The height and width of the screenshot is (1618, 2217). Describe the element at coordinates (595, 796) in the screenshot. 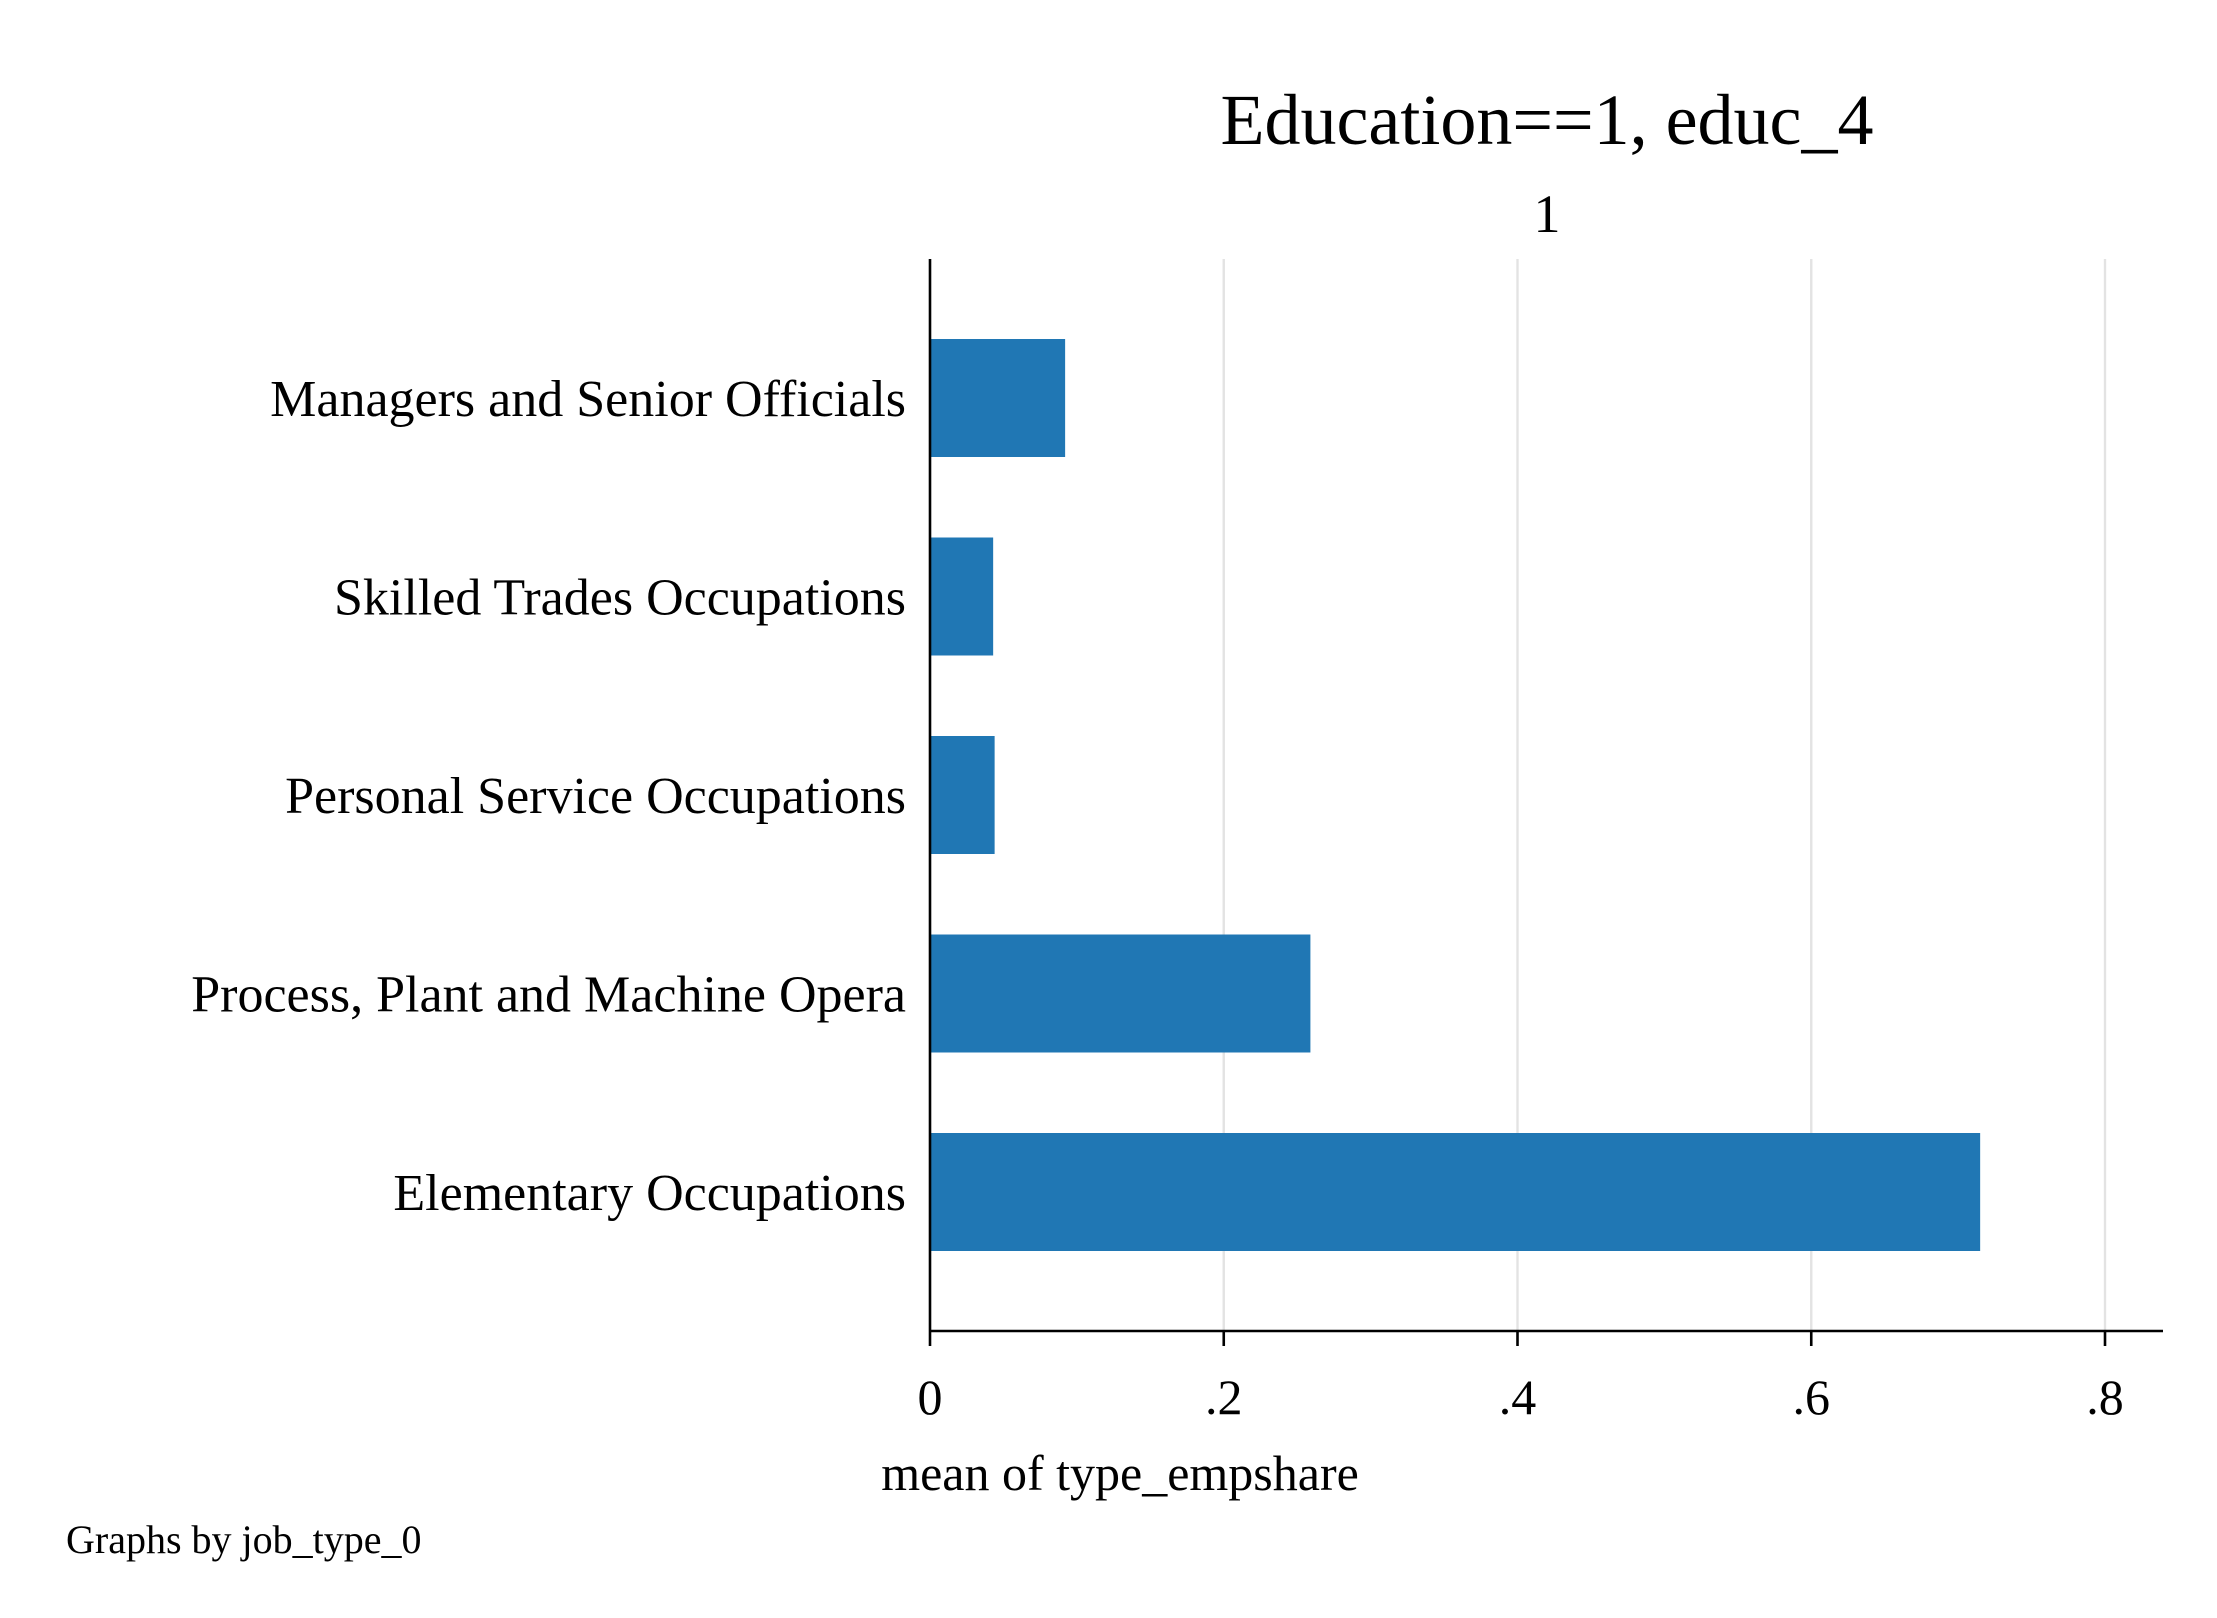

I see `category-label-2: Personal Service Occupations` at that location.